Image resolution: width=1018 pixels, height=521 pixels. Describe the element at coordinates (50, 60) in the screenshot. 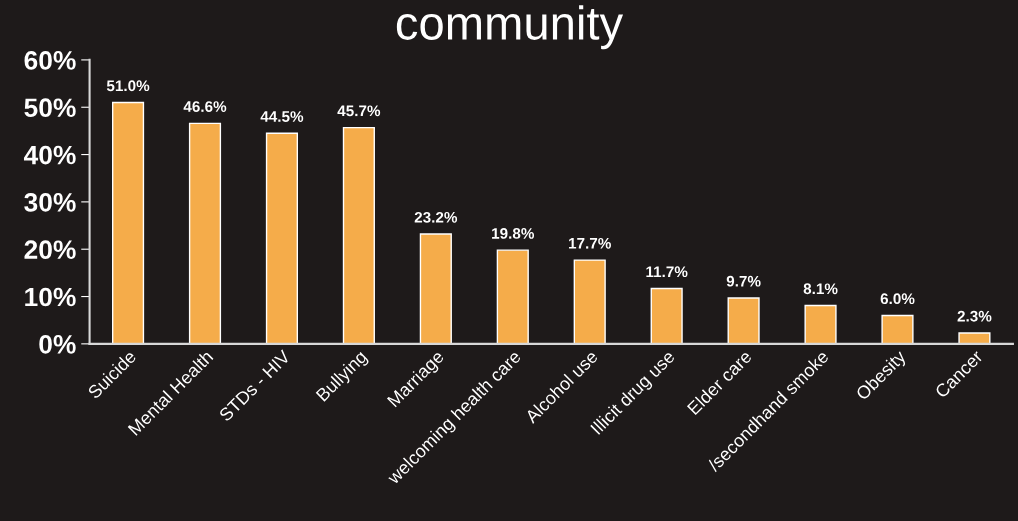

I see `y-tick-label: 60%` at that location.